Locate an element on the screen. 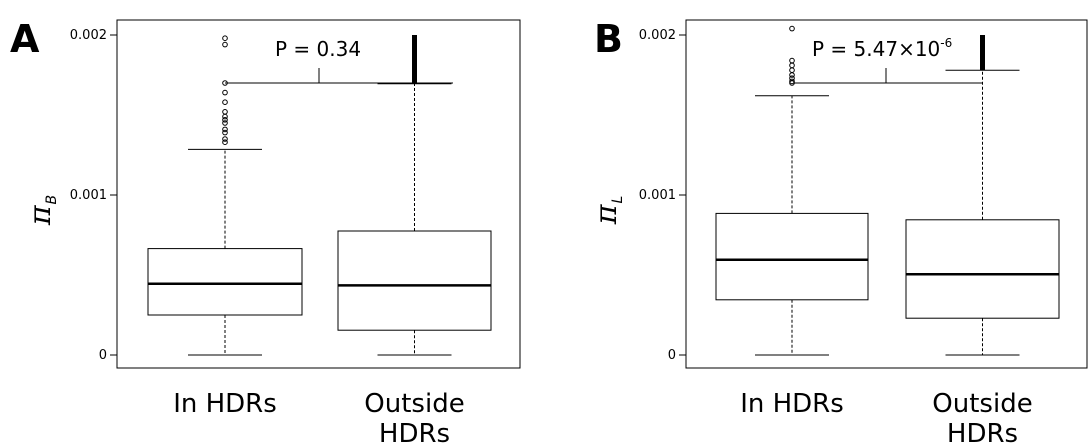  y-axis-label-subscript: B is located at coordinates (52, 200).